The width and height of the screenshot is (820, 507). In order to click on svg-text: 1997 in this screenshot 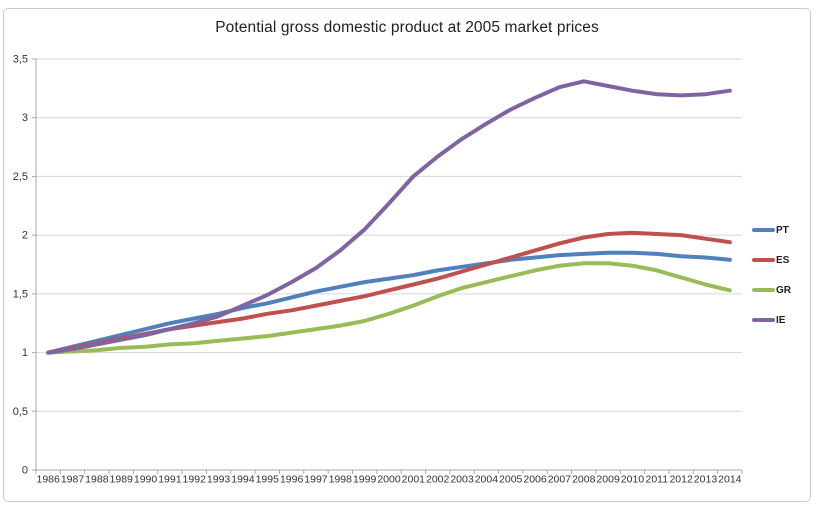, I will do `click(316, 480)`.